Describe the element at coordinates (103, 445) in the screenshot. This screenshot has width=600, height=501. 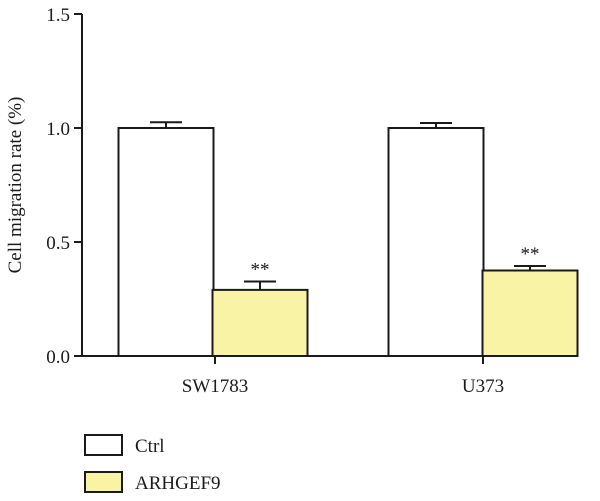
I see `legend-swatch-ctrl` at that location.